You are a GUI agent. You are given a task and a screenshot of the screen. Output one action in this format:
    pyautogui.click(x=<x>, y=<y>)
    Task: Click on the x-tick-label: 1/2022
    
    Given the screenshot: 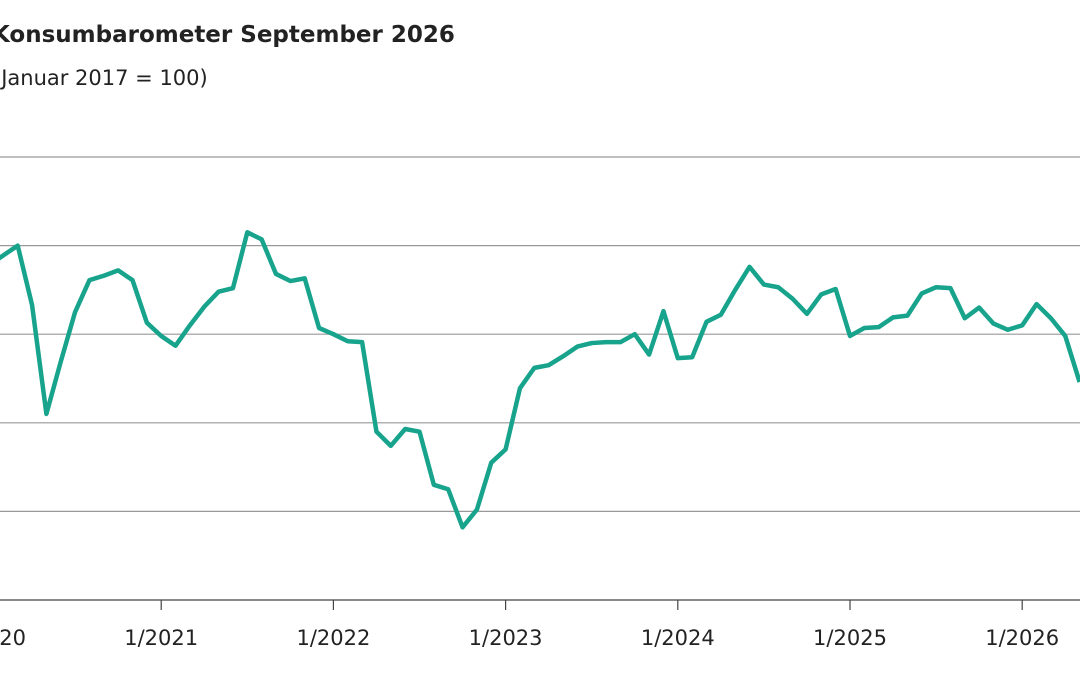 What is the action you would take?
    pyautogui.click(x=333, y=638)
    